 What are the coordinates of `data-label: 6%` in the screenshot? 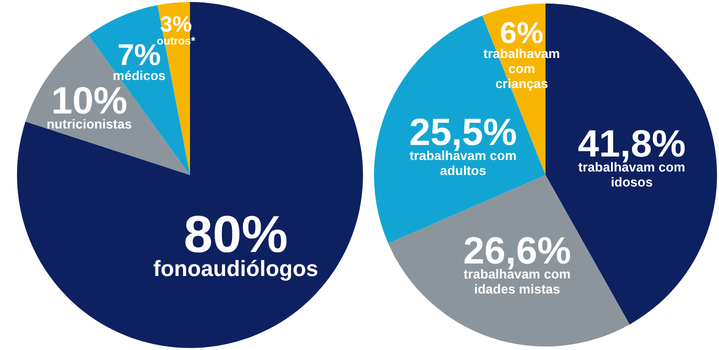 It's located at (522, 33).